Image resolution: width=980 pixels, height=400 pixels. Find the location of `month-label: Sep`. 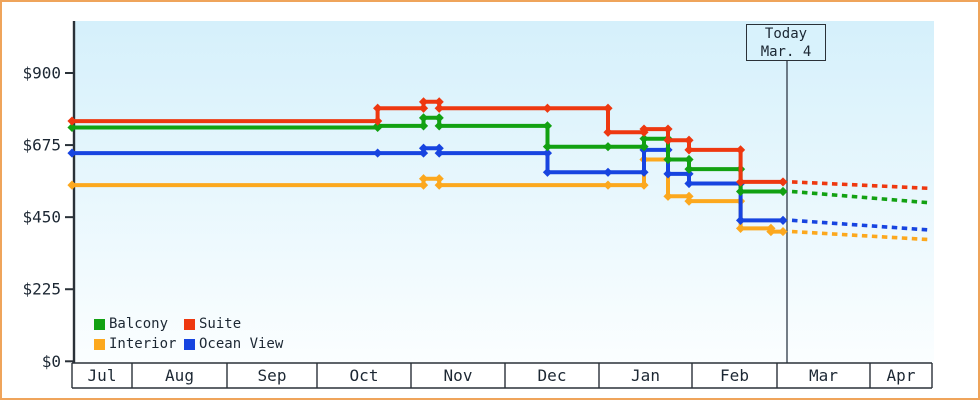

month-label: Sep is located at coordinates (272, 375).